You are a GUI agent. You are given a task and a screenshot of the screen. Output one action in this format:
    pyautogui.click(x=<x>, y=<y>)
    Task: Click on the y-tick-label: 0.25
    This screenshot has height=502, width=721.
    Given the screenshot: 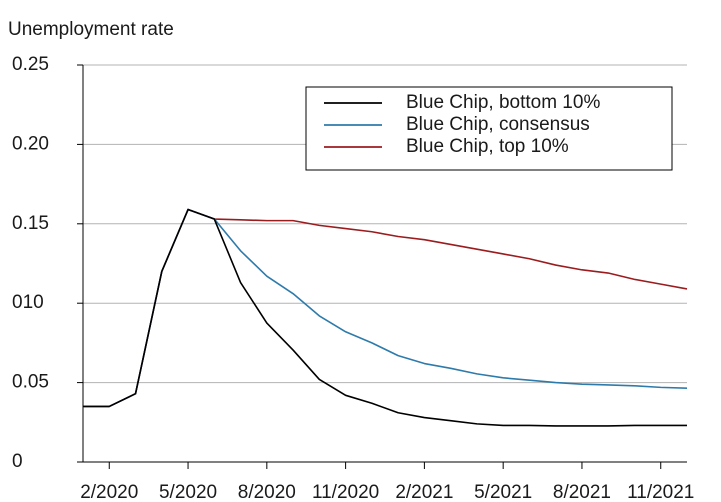 What is the action you would take?
    pyautogui.click(x=30, y=64)
    